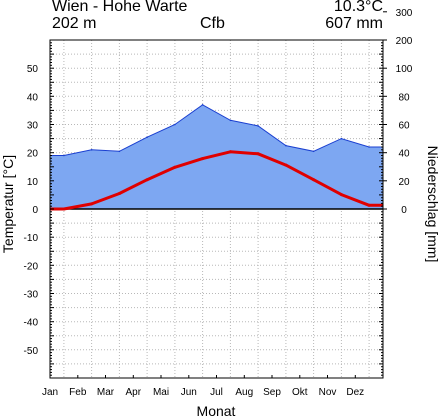 The height and width of the screenshot is (418, 439). What do you see at coordinates (175, 167) in the screenshot?
I see `temperature-point-mai` at bounding box center [175, 167].